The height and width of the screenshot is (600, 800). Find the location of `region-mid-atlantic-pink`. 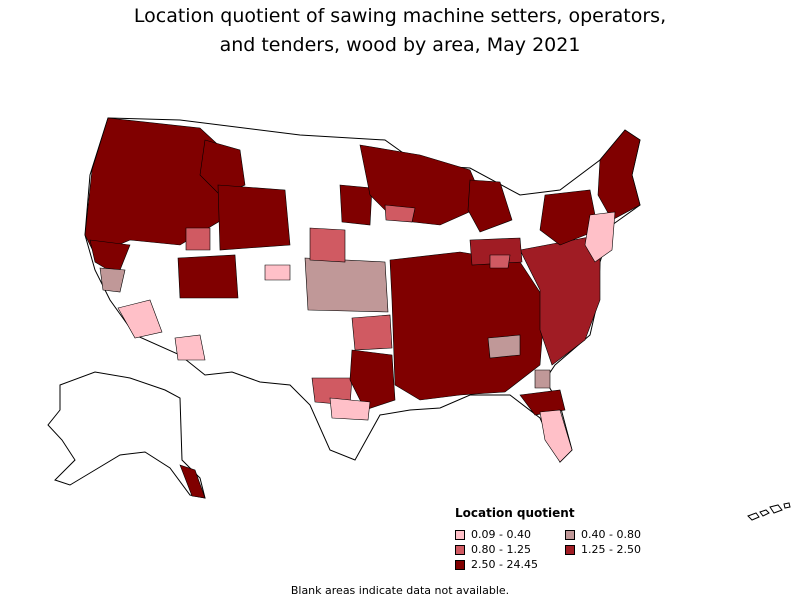

region-mid-atlantic-pink is located at coordinates (600, 237).